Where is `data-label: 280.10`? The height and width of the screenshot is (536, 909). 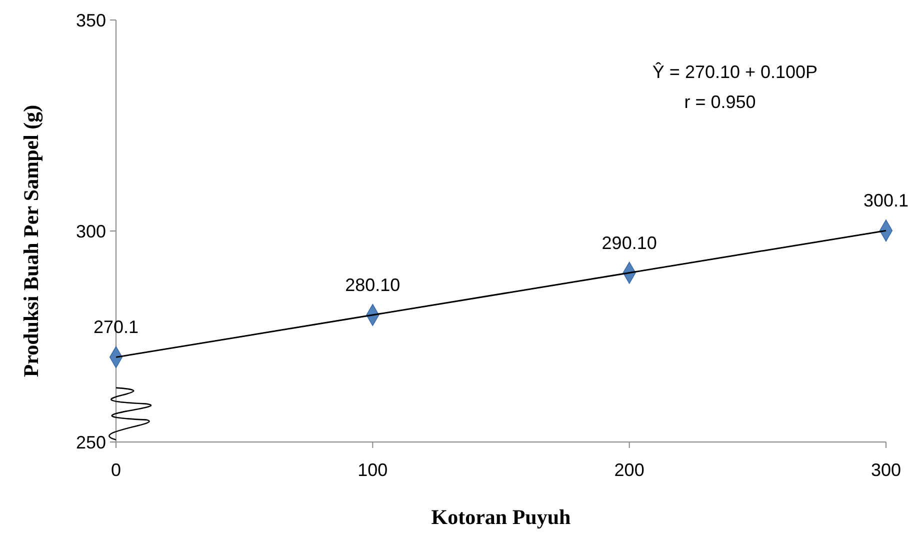
data-label: 280.10 is located at coordinates (372, 284).